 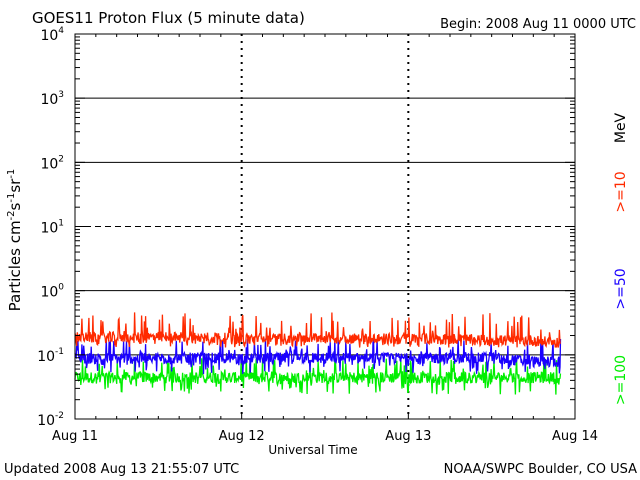 I want to click on legend-item-ge10: >=10, so click(x=621, y=191).